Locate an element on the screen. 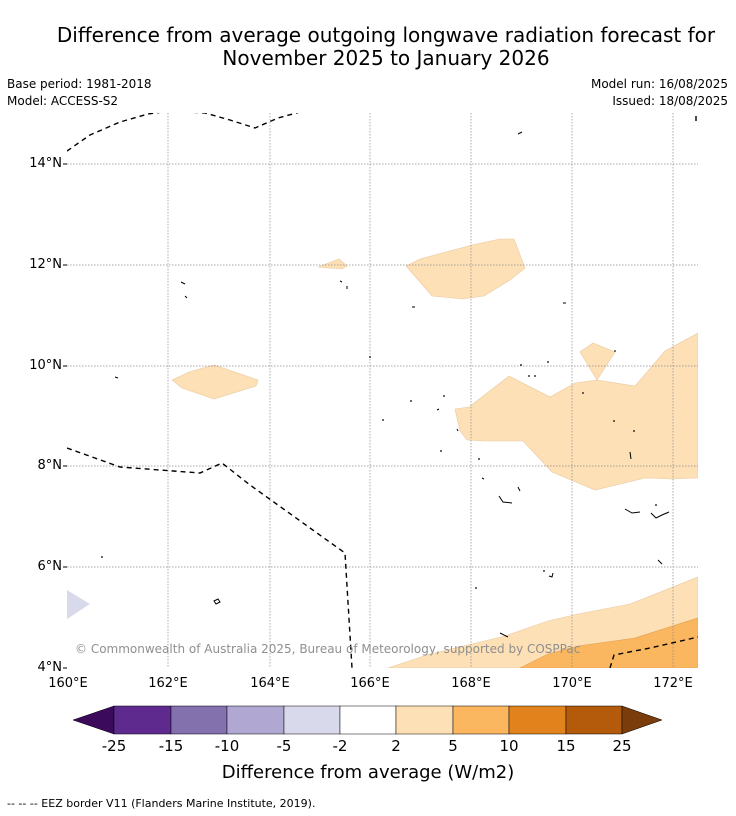 The height and width of the screenshot is (816, 736). lon-label: 168°E is located at coordinates (471, 683).